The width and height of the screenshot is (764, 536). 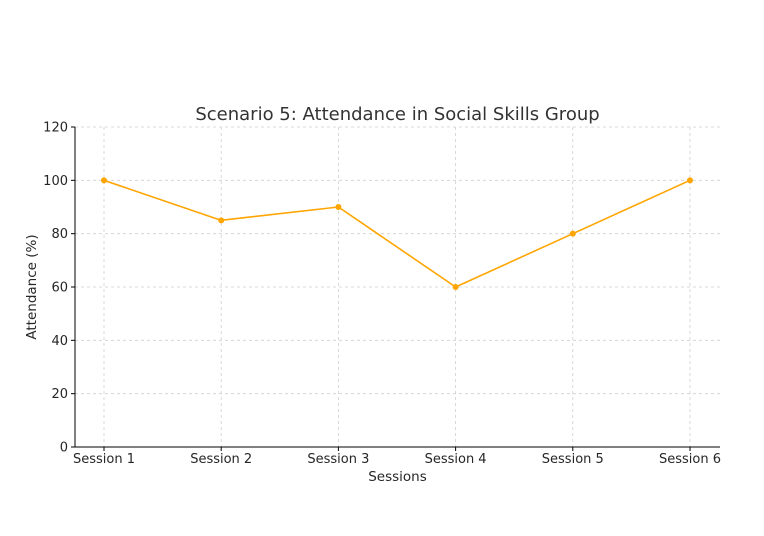 I want to click on y-tick-label: 100, so click(x=55, y=181).